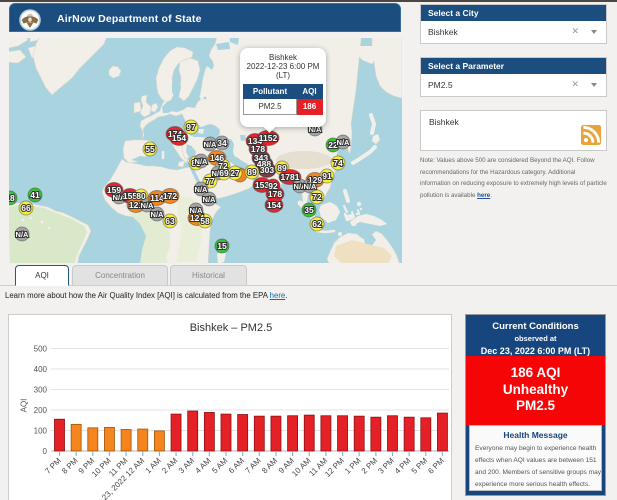 This screenshot has height=500, width=617. I want to click on svg-text: 488, so click(264, 164).